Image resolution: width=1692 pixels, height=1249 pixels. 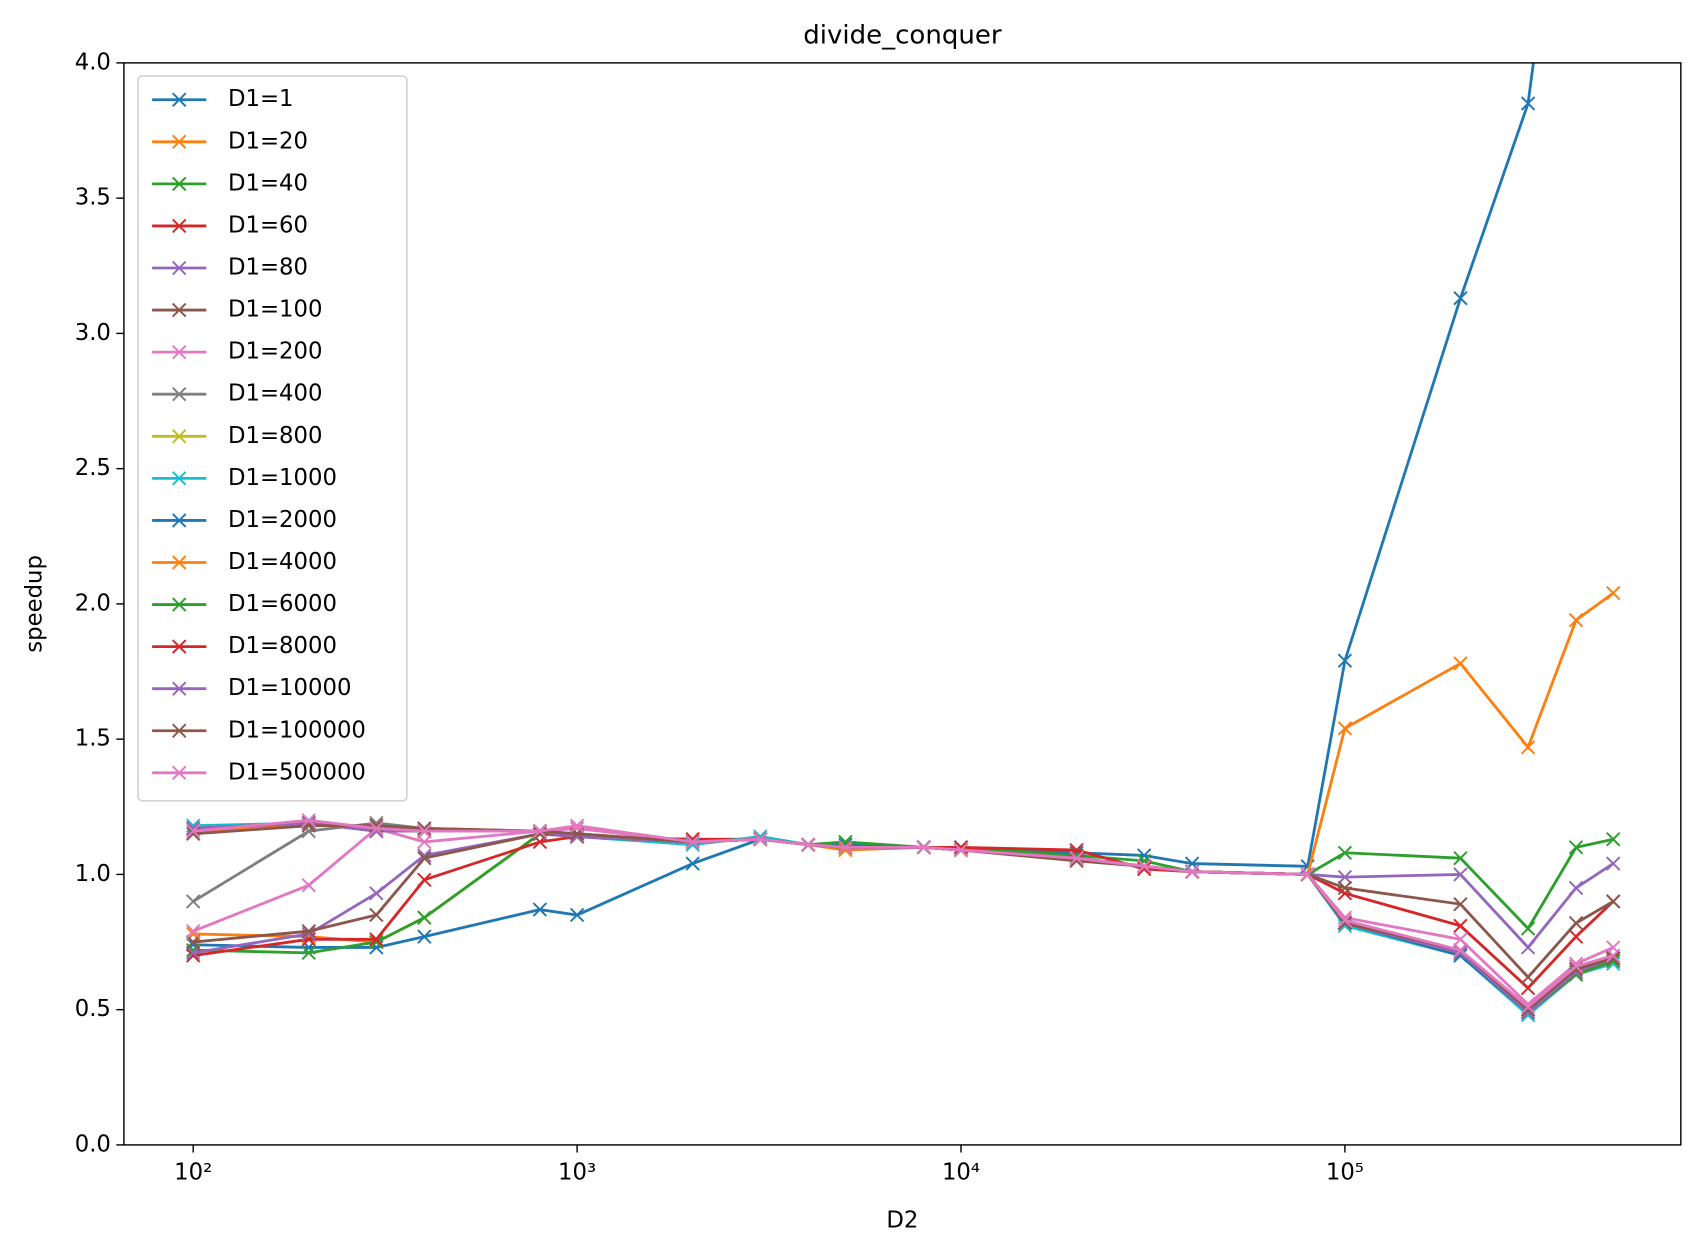 I want to click on y-tick-label: 3.5, so click(x=93, y=198).